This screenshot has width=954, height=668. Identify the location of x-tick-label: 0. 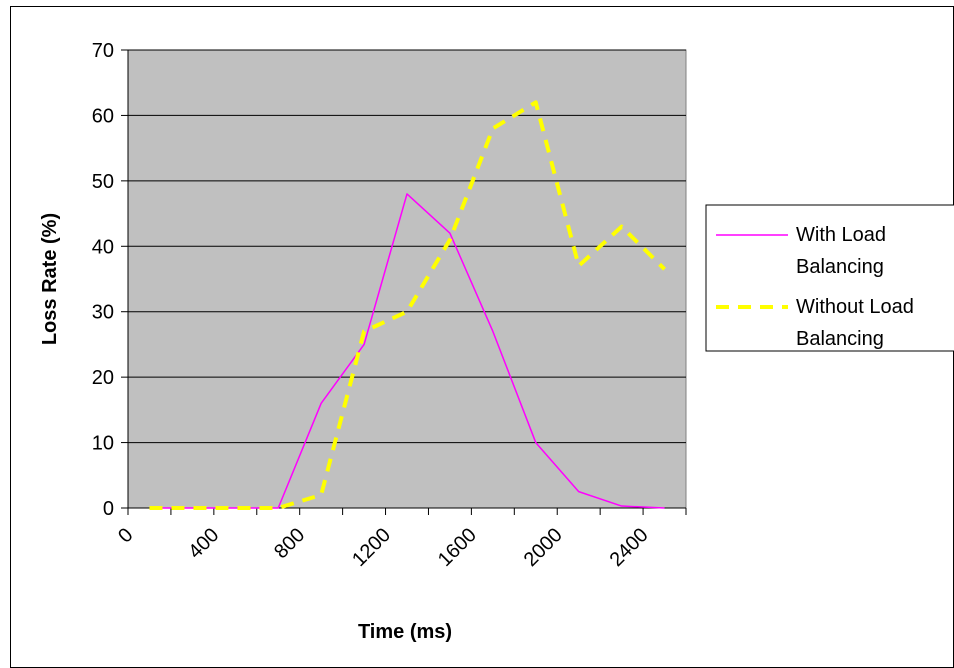
(125, 535).